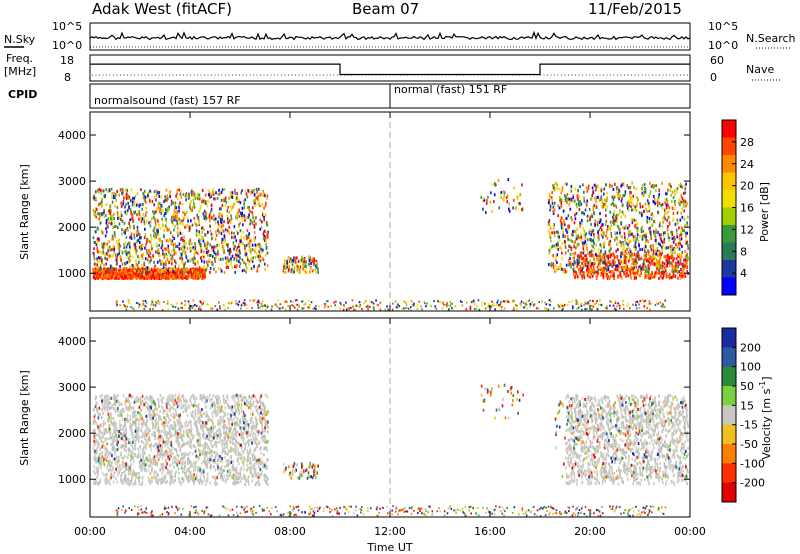 The width and height of the screenshot is (800, 554). Describe the element at coordinates (723, 26) in the screenshot. I see `noise-right-tick-top: 10^5` at that location.